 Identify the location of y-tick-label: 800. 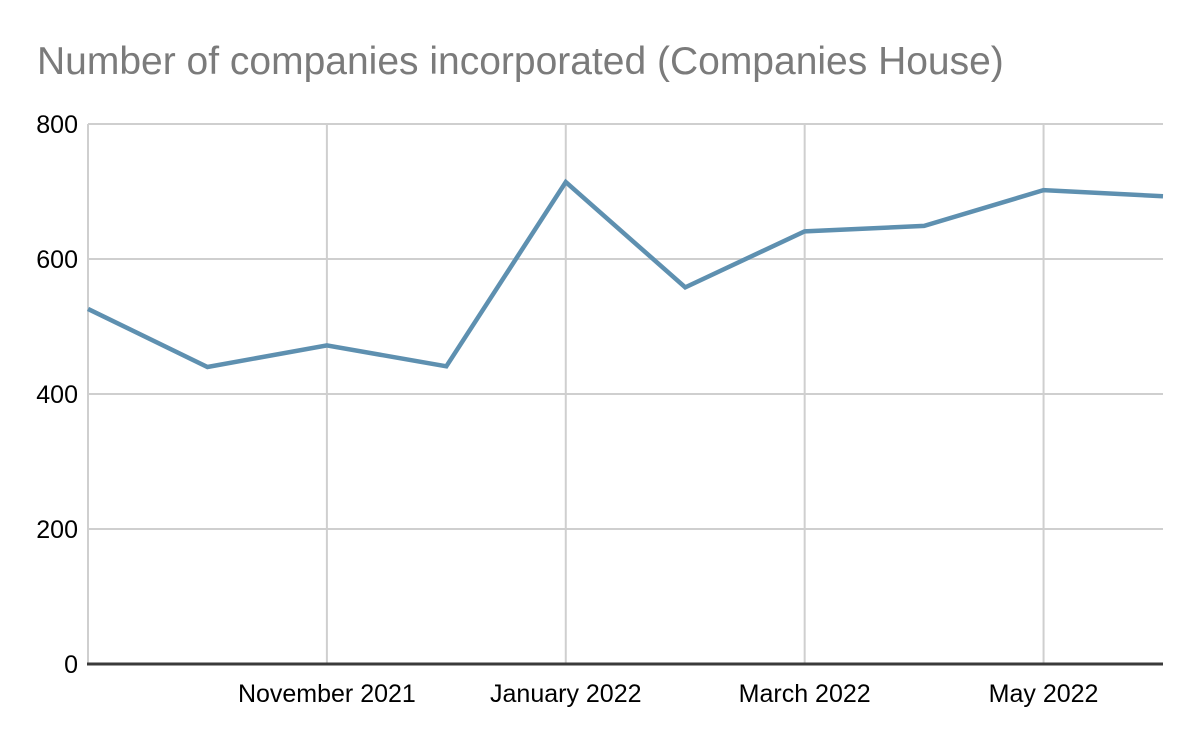
(57, 125).